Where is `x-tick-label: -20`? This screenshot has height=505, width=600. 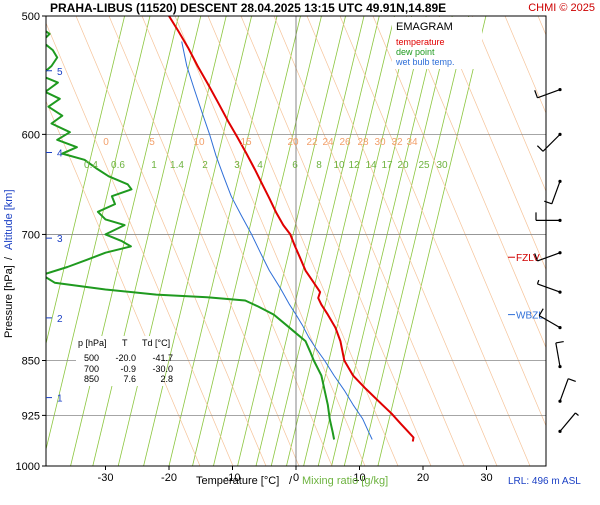
x-tick-label: -20 is located at coordinates (169, 478).